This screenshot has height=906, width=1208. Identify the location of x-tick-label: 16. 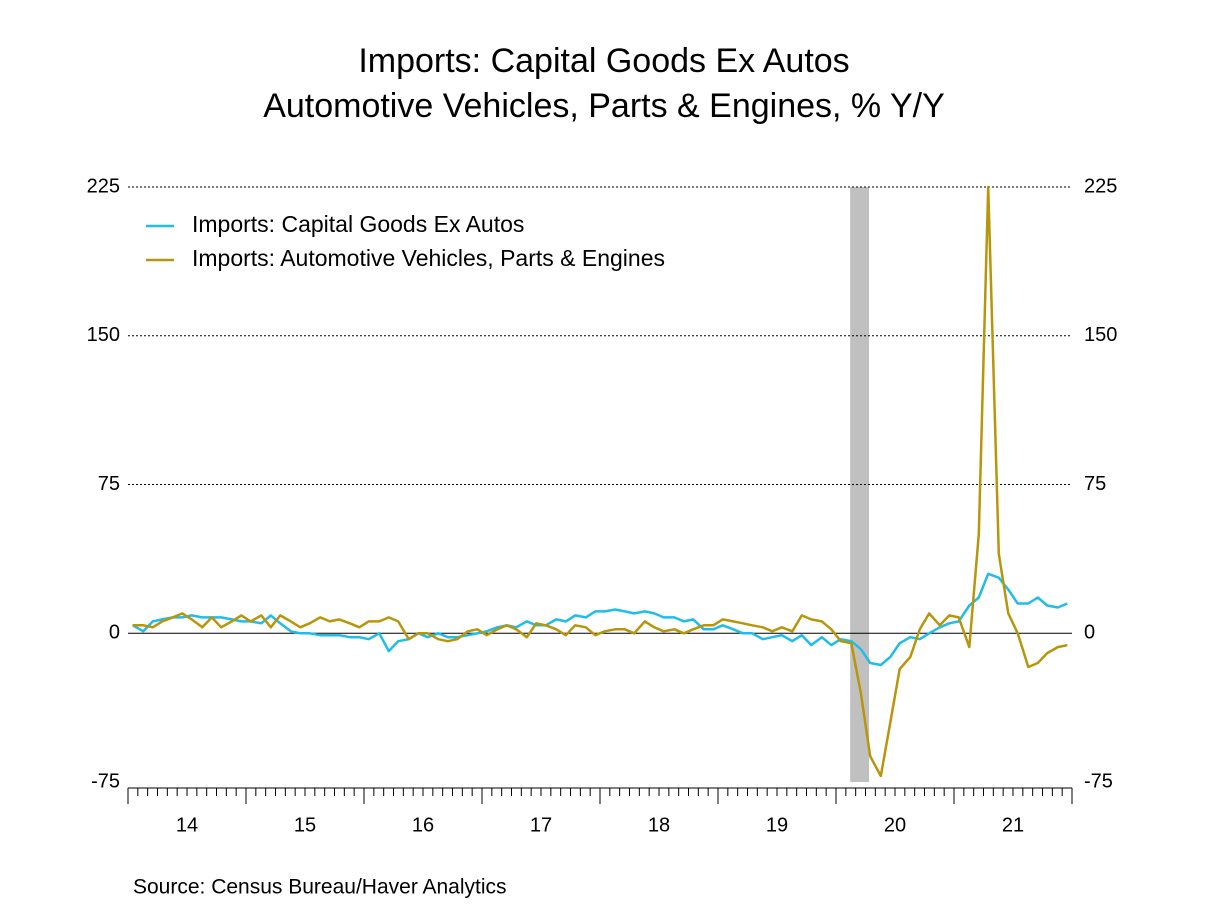
(423, 825).